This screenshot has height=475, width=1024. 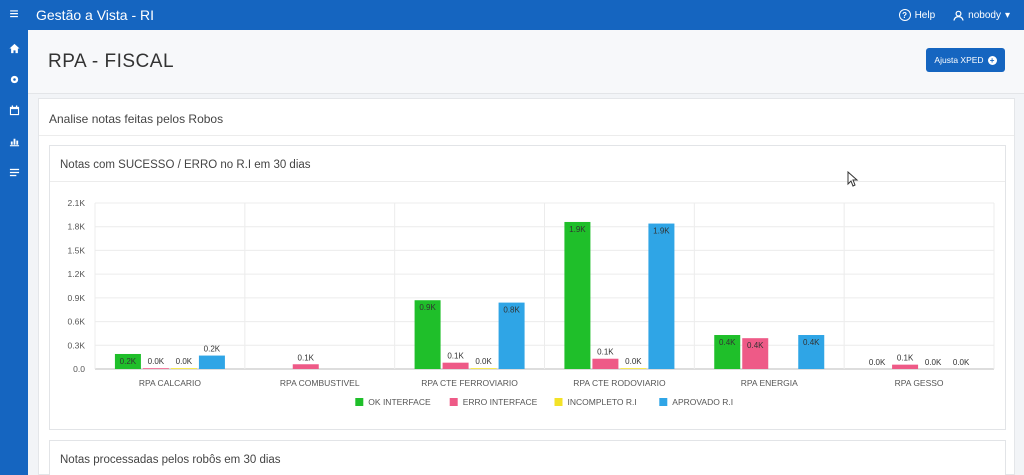 What do you see at coordinates (469, 383) in the screenshot?
I see `x-tick-label: RPA CTE FERROVIARIO` at bounding box center [469, 383].